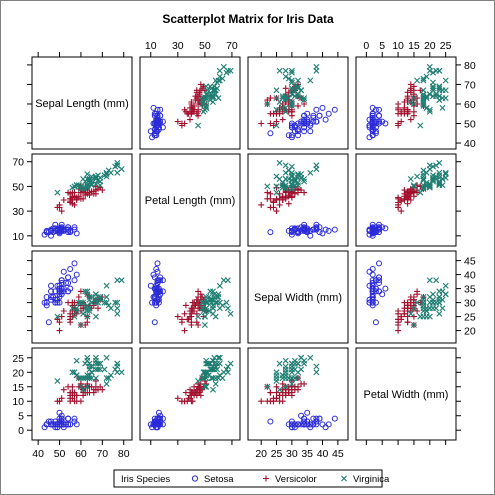 Image resolution: width=495 pixels, height=495 pixels. What do you see at coordinates (338, 454) in the screenshot?
I see `tick-label-bottom-sepal-width: 45` at bounding box center [338, 454].